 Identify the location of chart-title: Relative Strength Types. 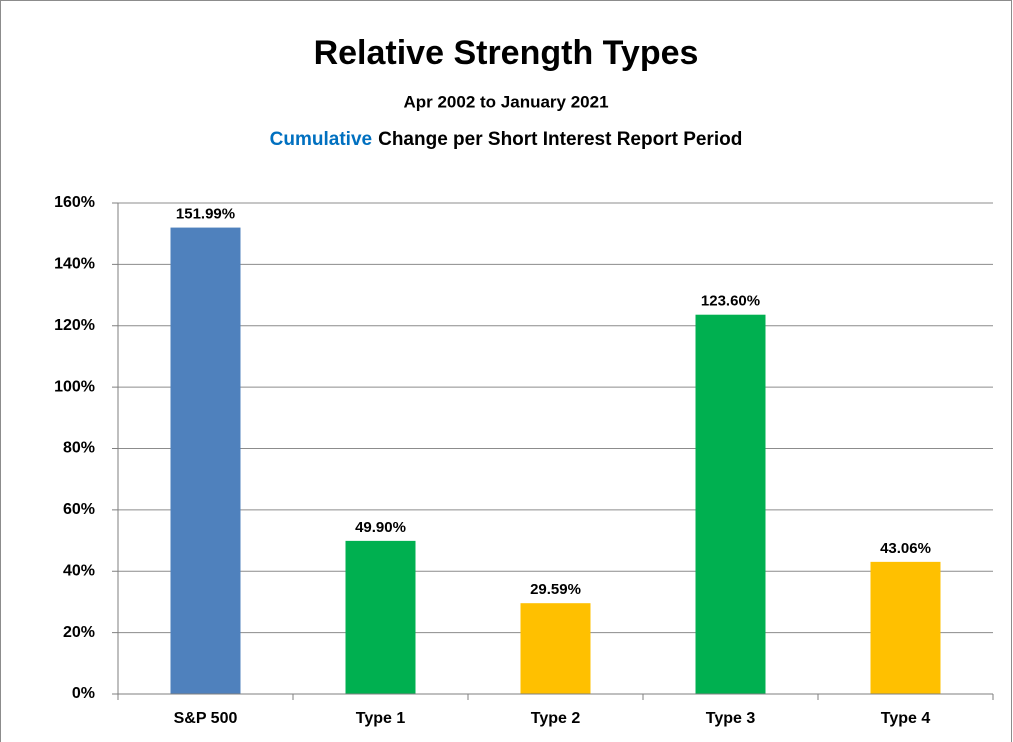
(506, 53).